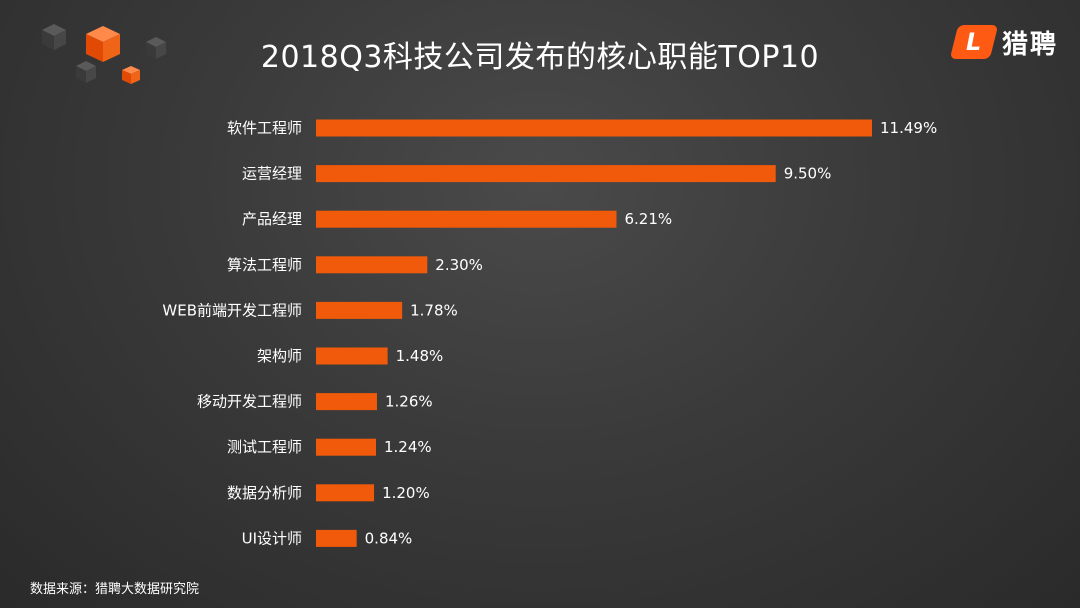 This screenshot has height=608, width=1080. Describe the element at coordinates (272, 538) in the screenshot. I see `category-label: UI设计师` at that location.